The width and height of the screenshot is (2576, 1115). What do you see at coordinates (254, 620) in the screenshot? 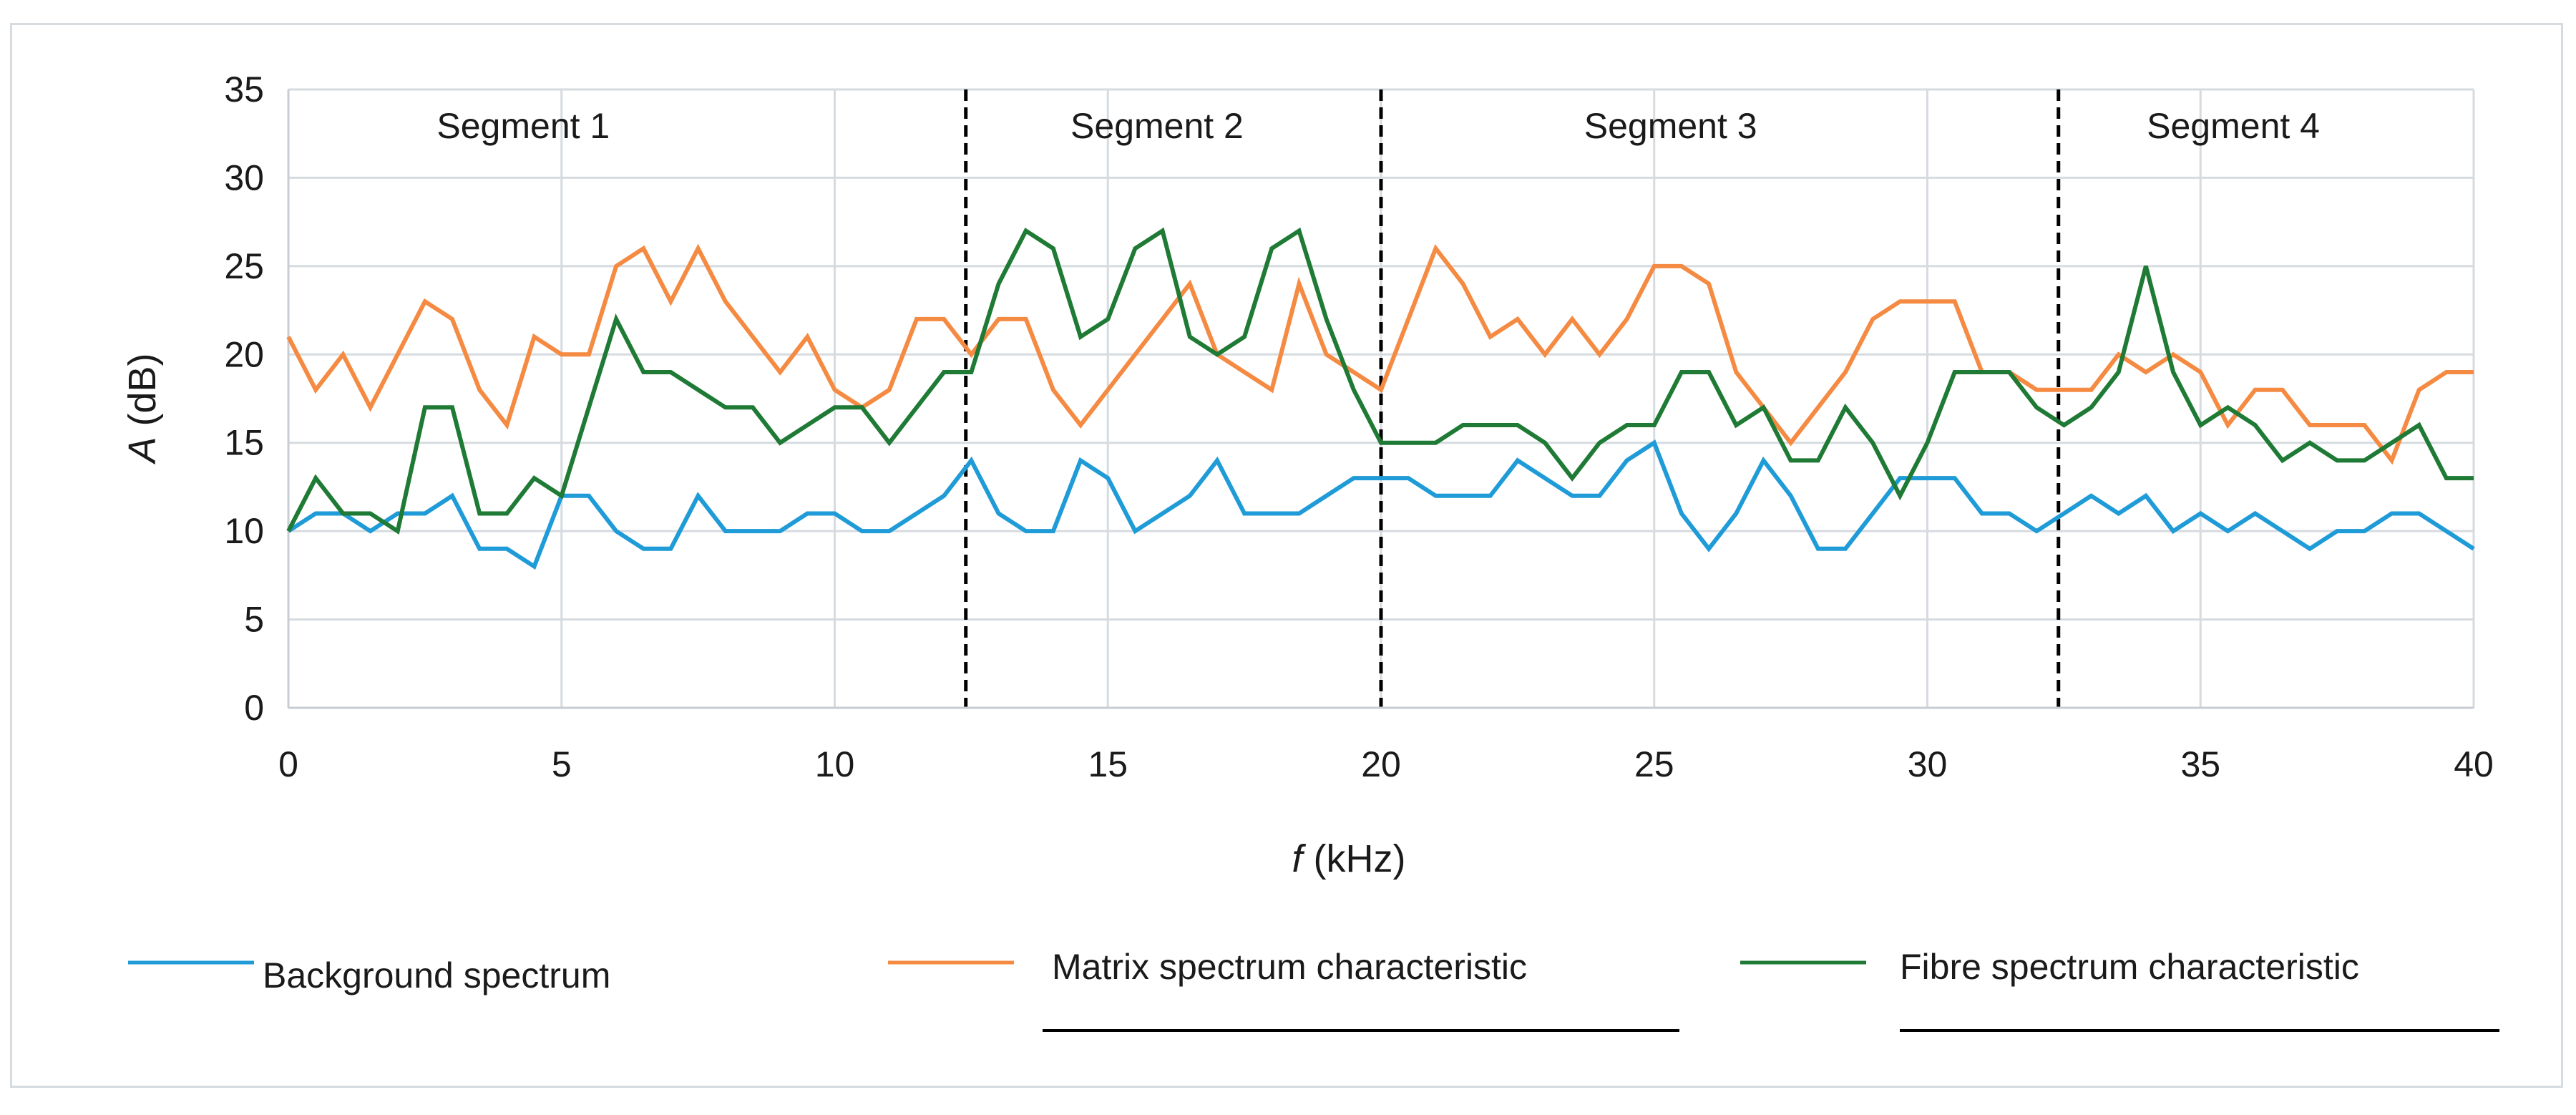
I see `y-tick-label-5: 5` at bounding box center [254, 620].